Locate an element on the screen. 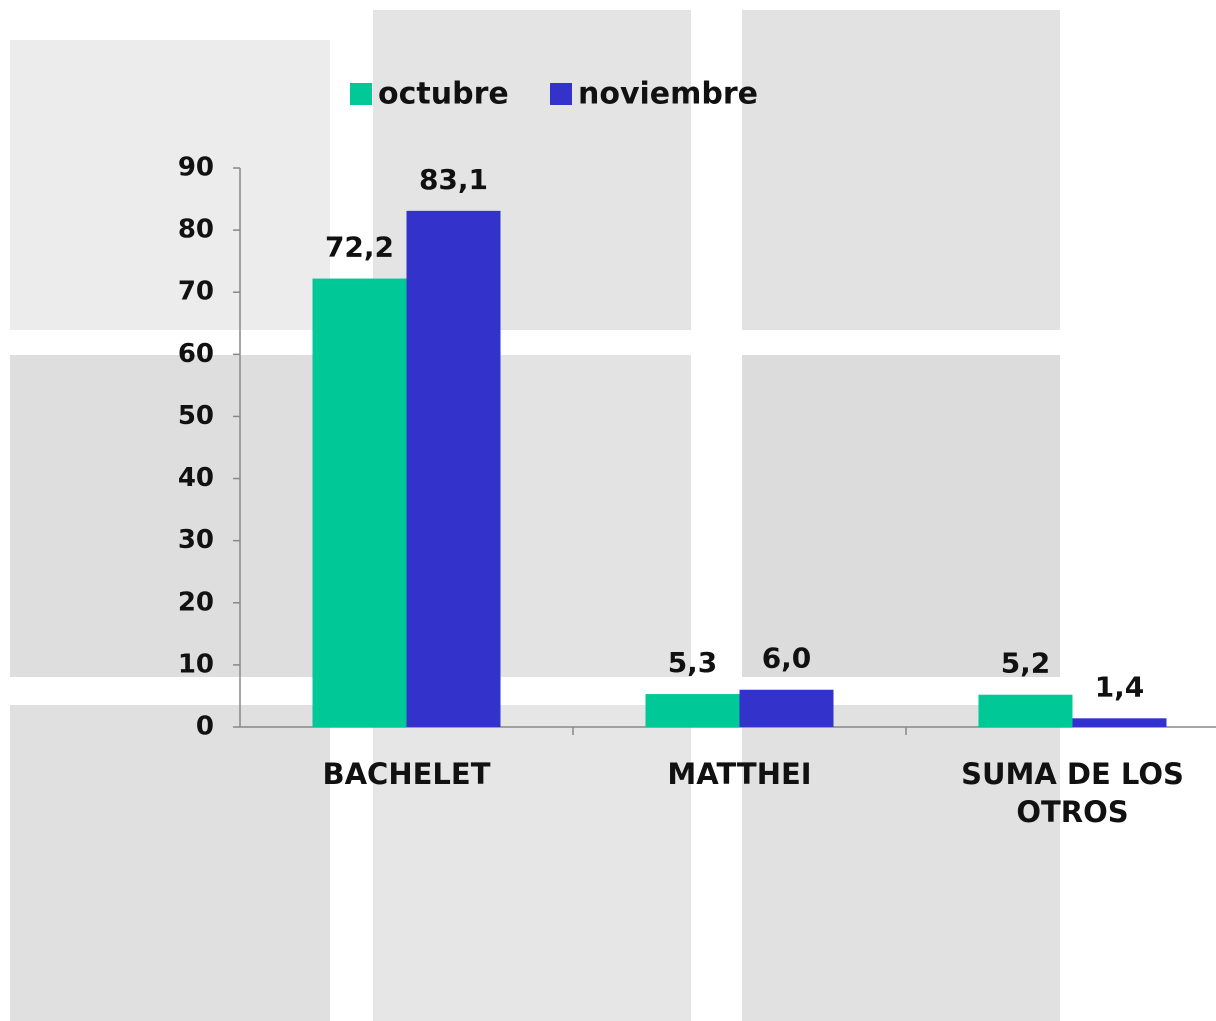  y-tick-label: 70 is located at coordinates (196, 292).